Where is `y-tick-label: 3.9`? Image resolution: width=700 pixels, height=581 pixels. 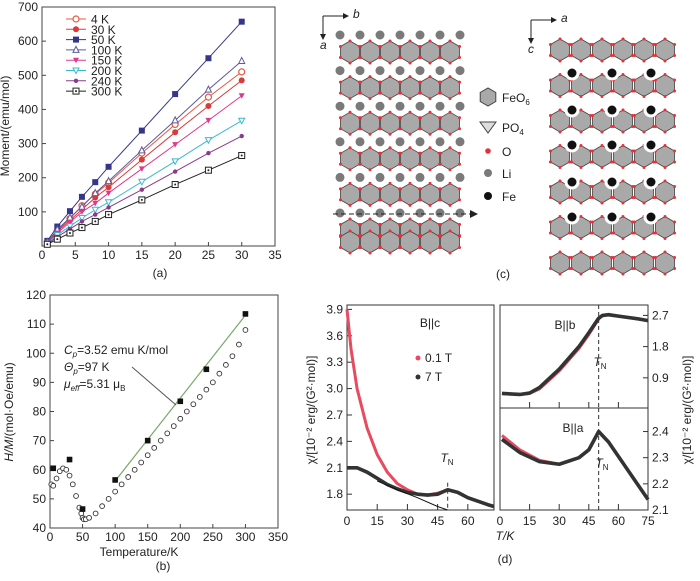 y-tick-label: 3.9 is located at coordinates (334, 309).